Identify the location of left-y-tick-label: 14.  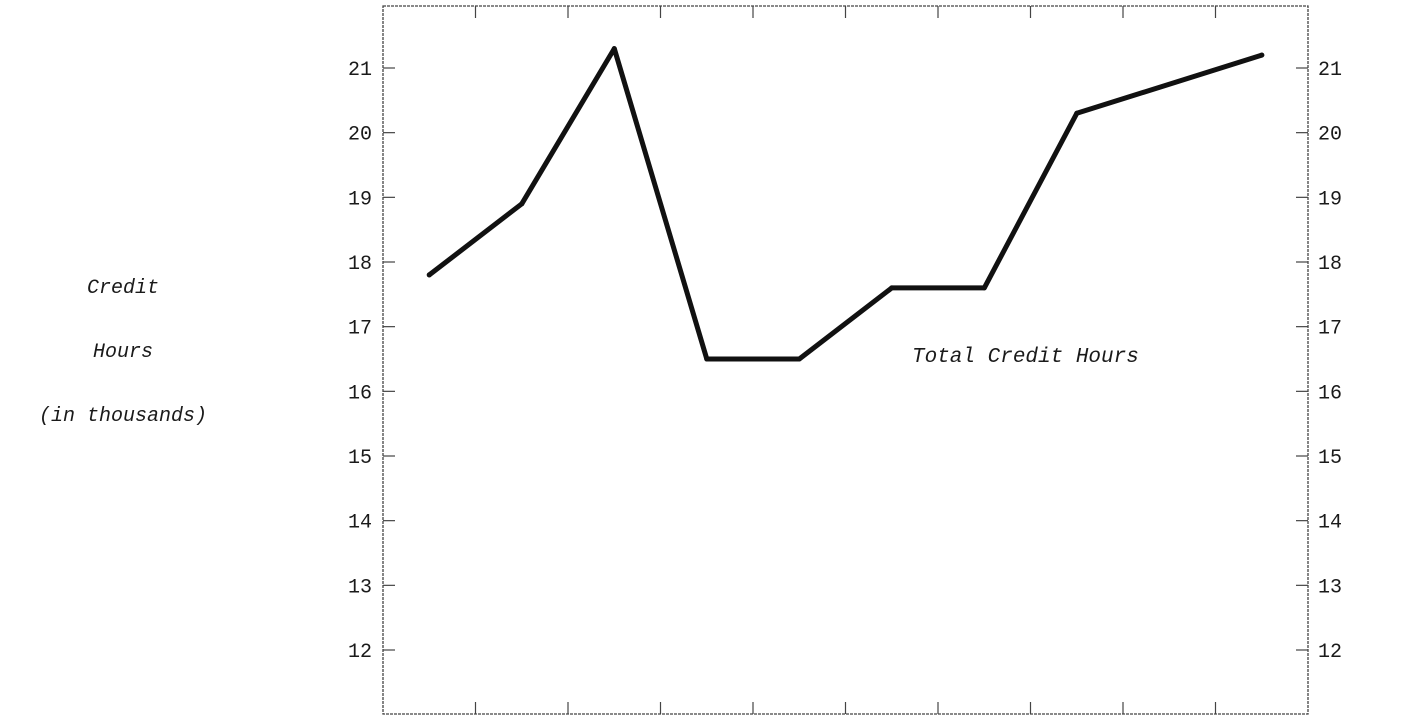
(360, 523).